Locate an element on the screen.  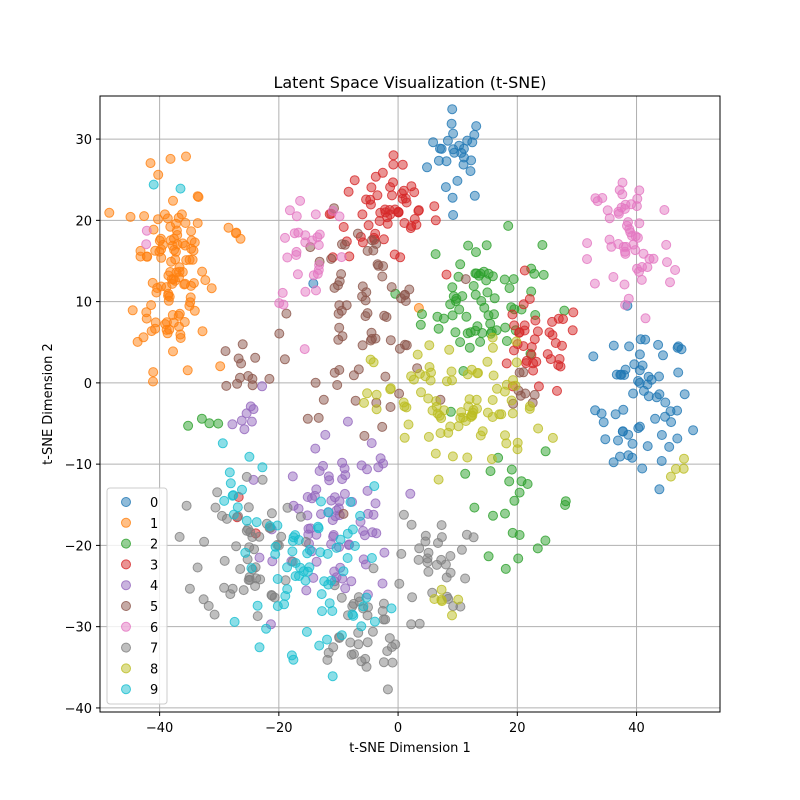
y-tick-label: 30 is located at coordinates (83, 140).